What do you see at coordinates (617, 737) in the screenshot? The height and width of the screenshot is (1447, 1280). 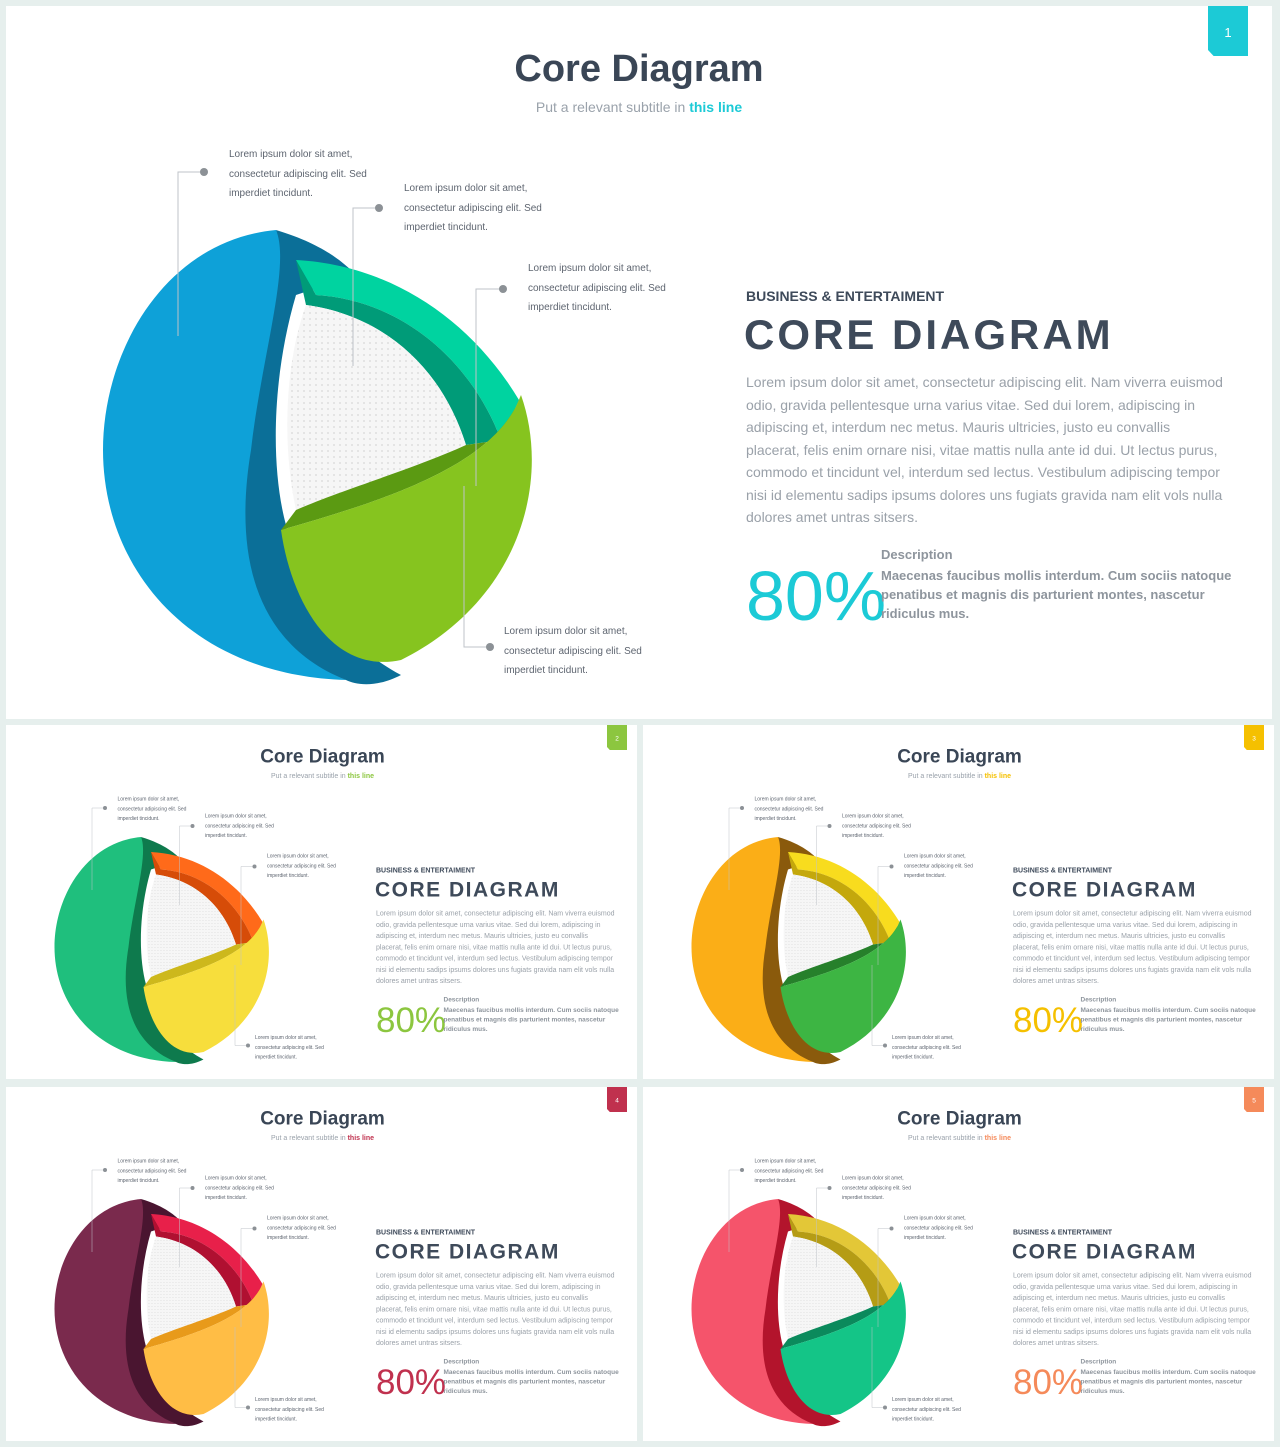 I see `slide-number-badge: 2` at bounding box center [617, 737].